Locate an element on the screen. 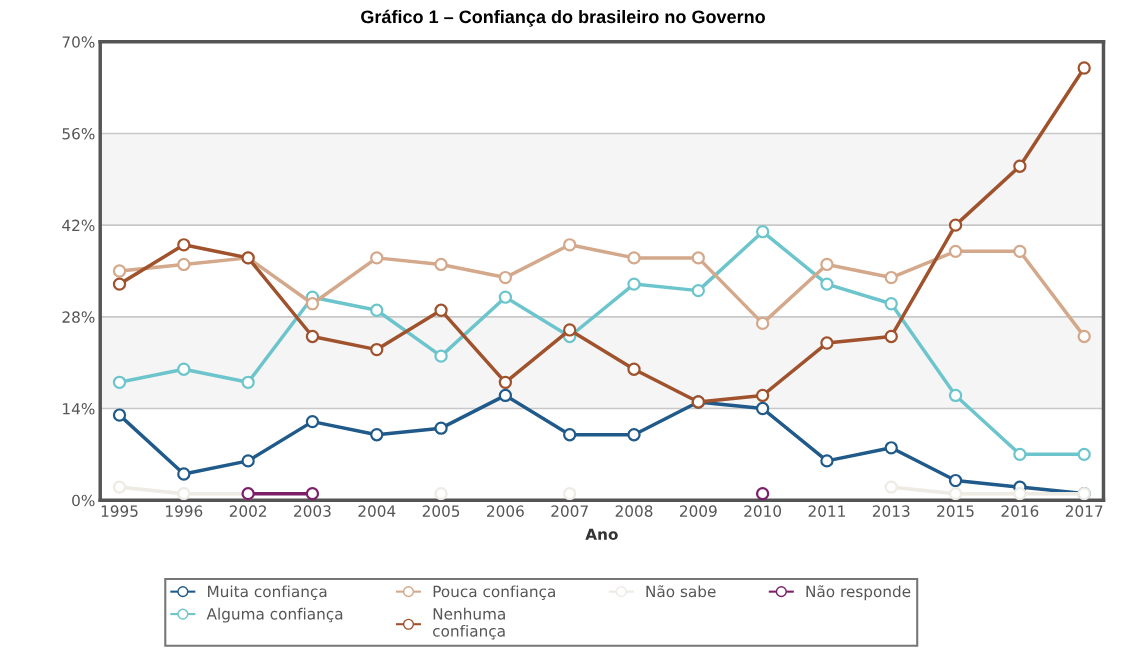  x-tick-label: 2007 is located at coordinates (569, 511).